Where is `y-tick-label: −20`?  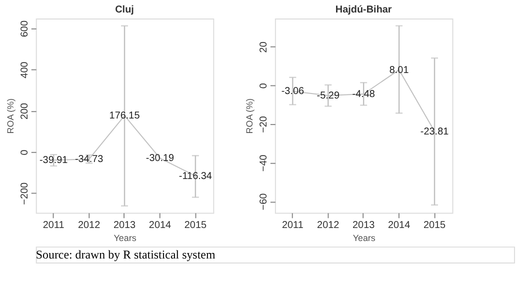
y-tick-label: −20 is located at coordinates (264, 124).